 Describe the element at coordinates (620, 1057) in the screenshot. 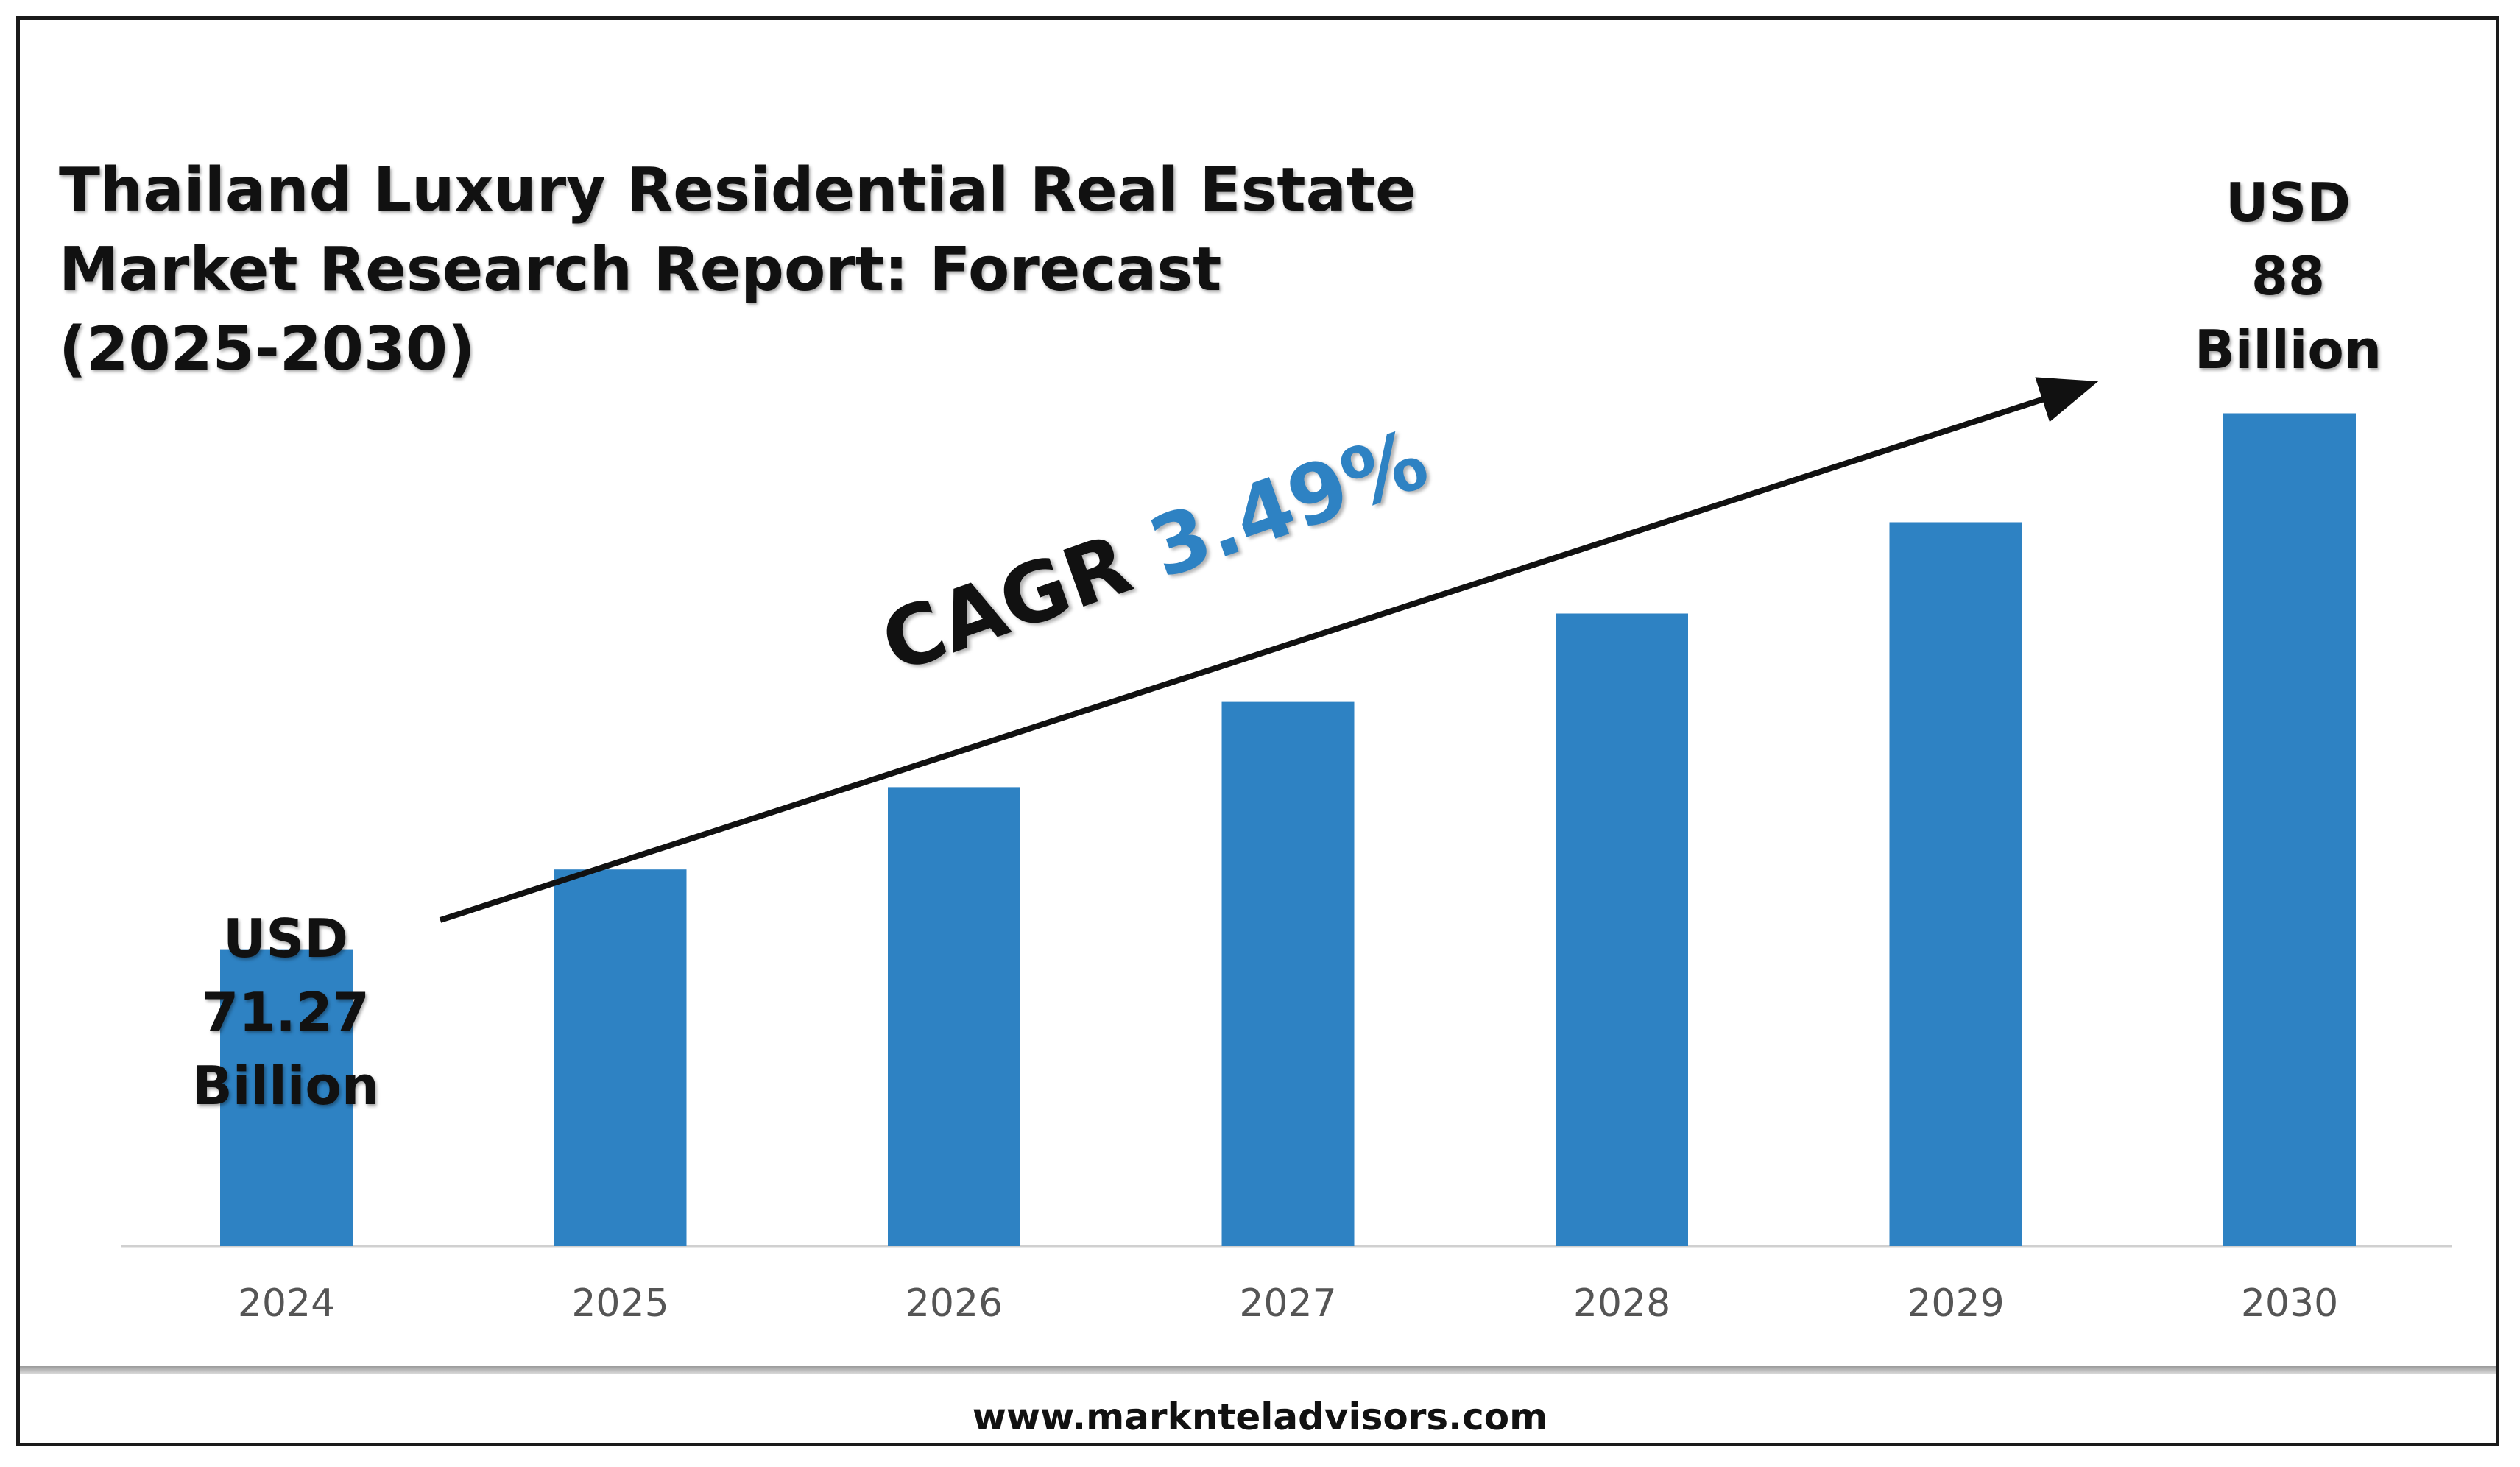

I see `bar-2025` at that location.